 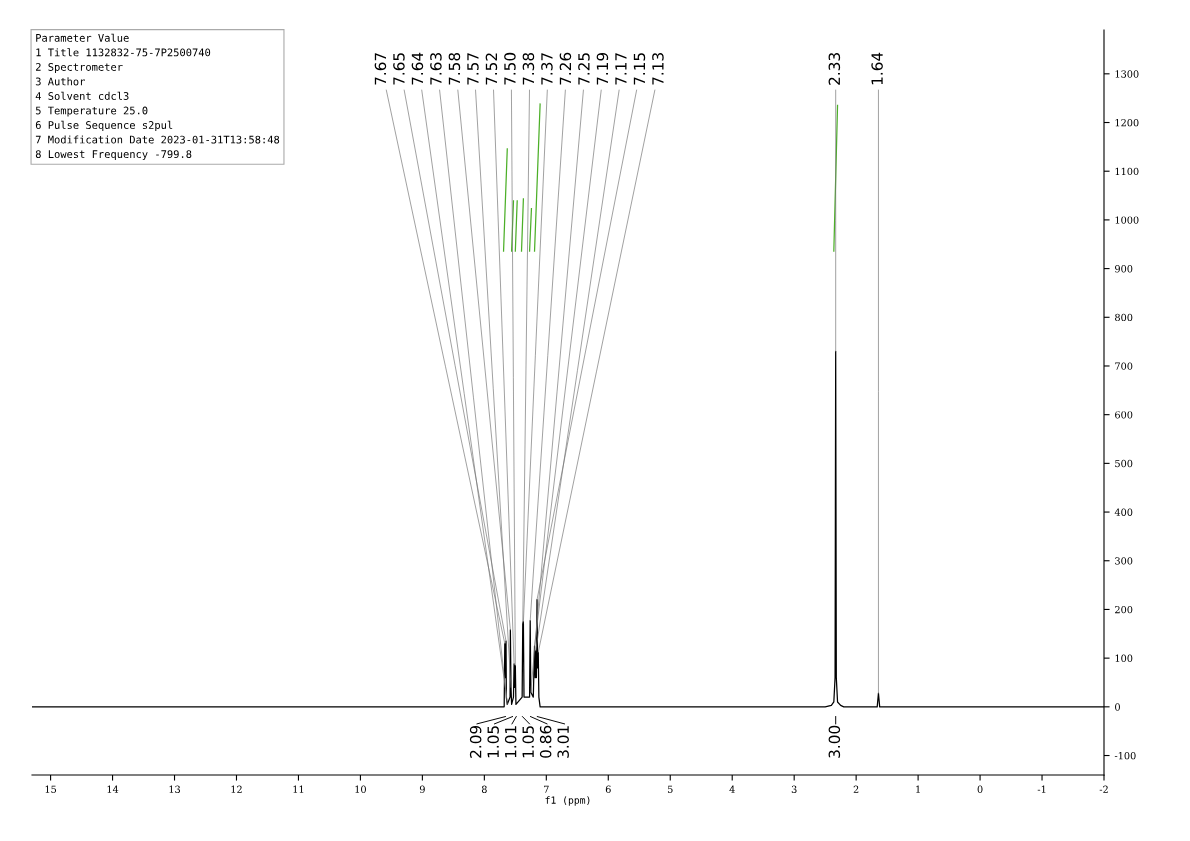 What do you see at coordinates (918, 789) in the screenshot?
I see `x-tick-label: 1` at bounding box center [918, 789].